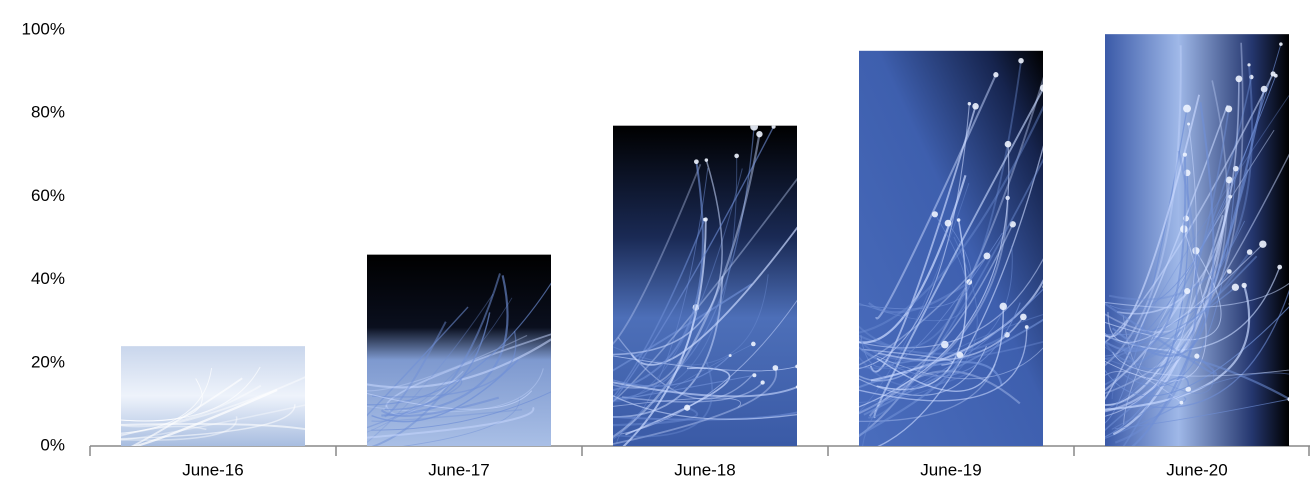 Image resolution: width=1311 pixels, height=487 pixels. I want to click on y-tick-label: 20%, so click(48, 361).